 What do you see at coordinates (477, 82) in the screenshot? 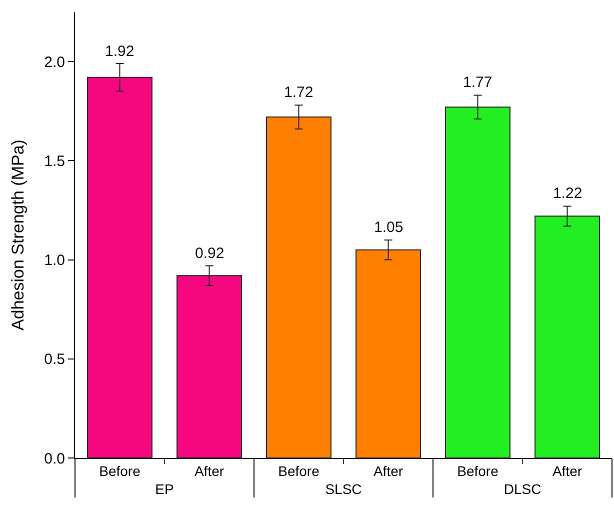
I see `data-label: 1.77` at bounding box center [477, 82].